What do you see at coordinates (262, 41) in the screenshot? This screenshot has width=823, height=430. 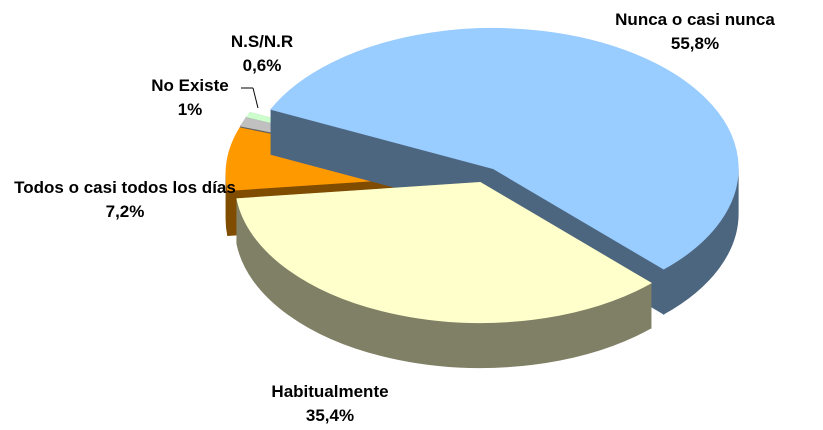 I see `category-label: N.S/N.R` at bounding box center [262, 41].